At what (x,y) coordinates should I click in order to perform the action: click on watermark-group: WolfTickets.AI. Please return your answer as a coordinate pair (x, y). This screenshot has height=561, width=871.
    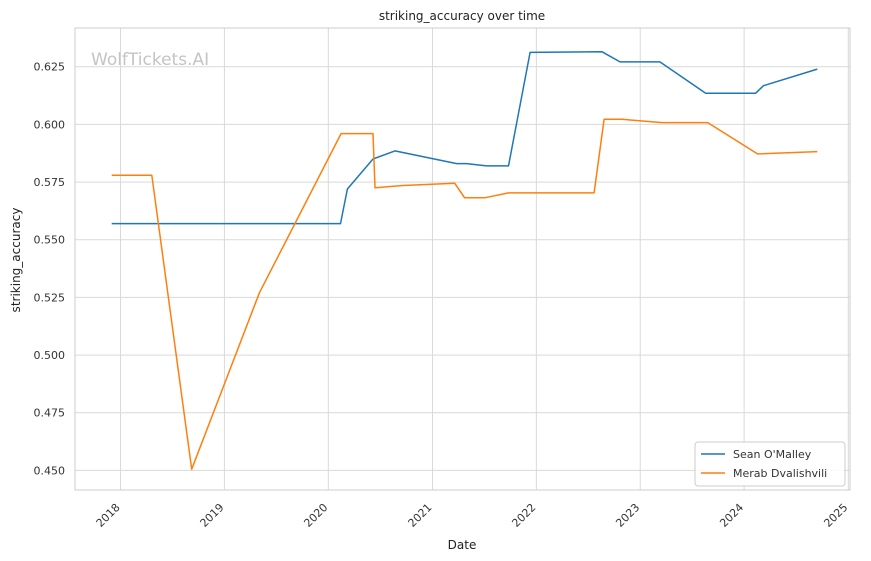
    Looking at the image, I should click on (150, 60).